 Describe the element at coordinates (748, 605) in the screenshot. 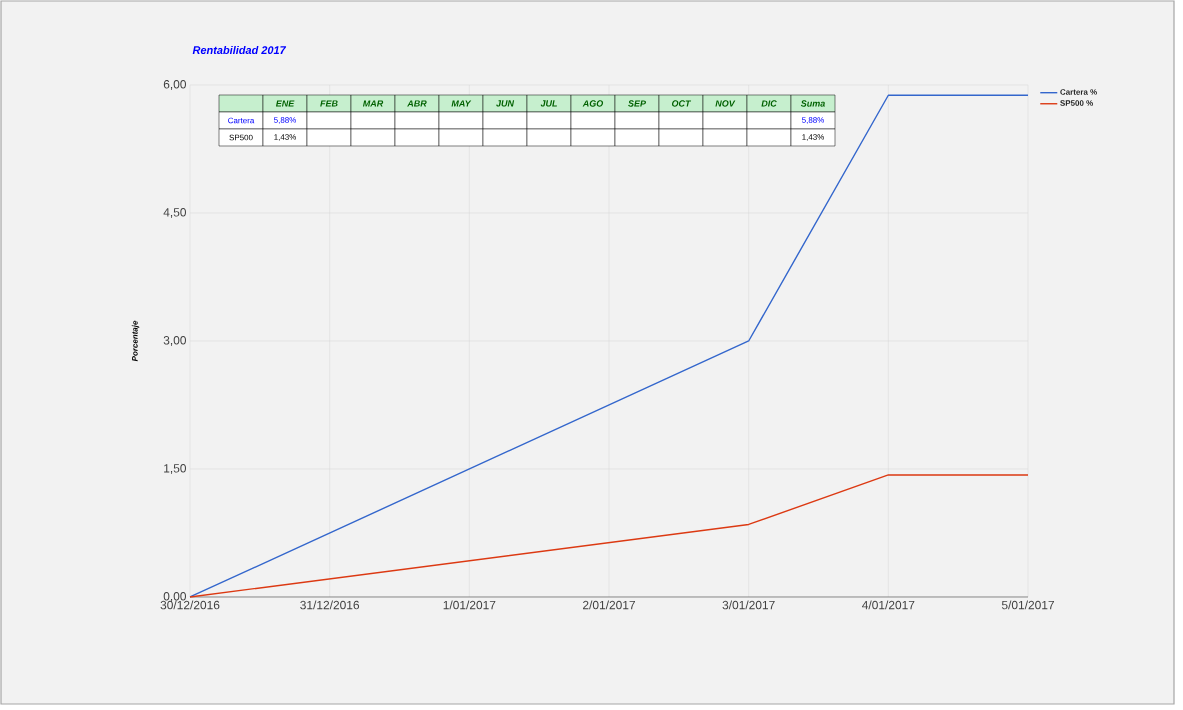

I see `x-tick-label: 3/01/2017` at that location.